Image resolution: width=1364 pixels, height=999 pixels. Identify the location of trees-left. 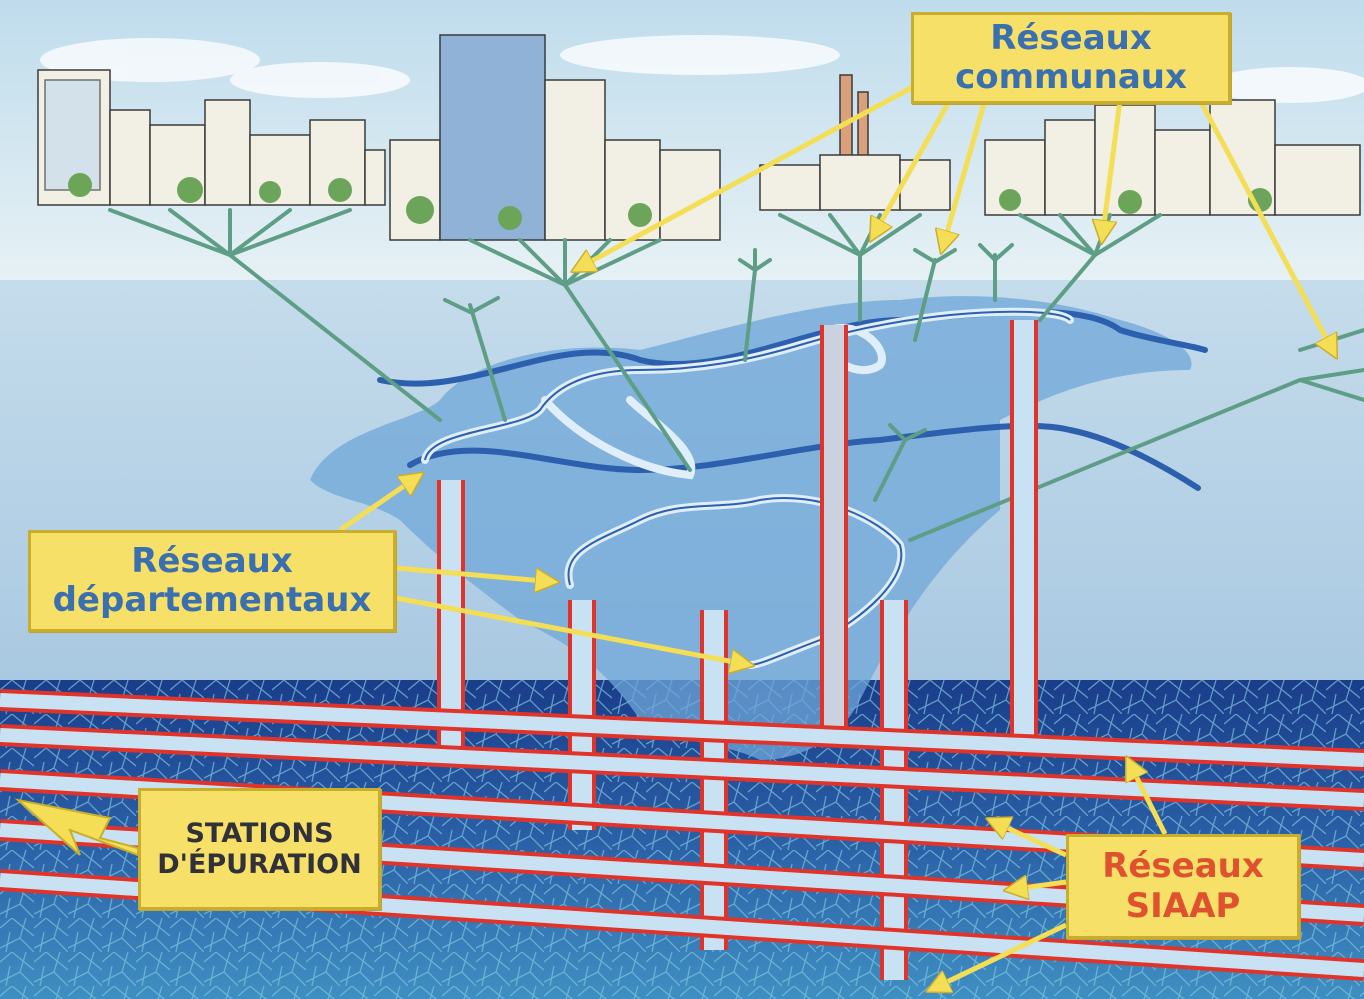
(210, 188).